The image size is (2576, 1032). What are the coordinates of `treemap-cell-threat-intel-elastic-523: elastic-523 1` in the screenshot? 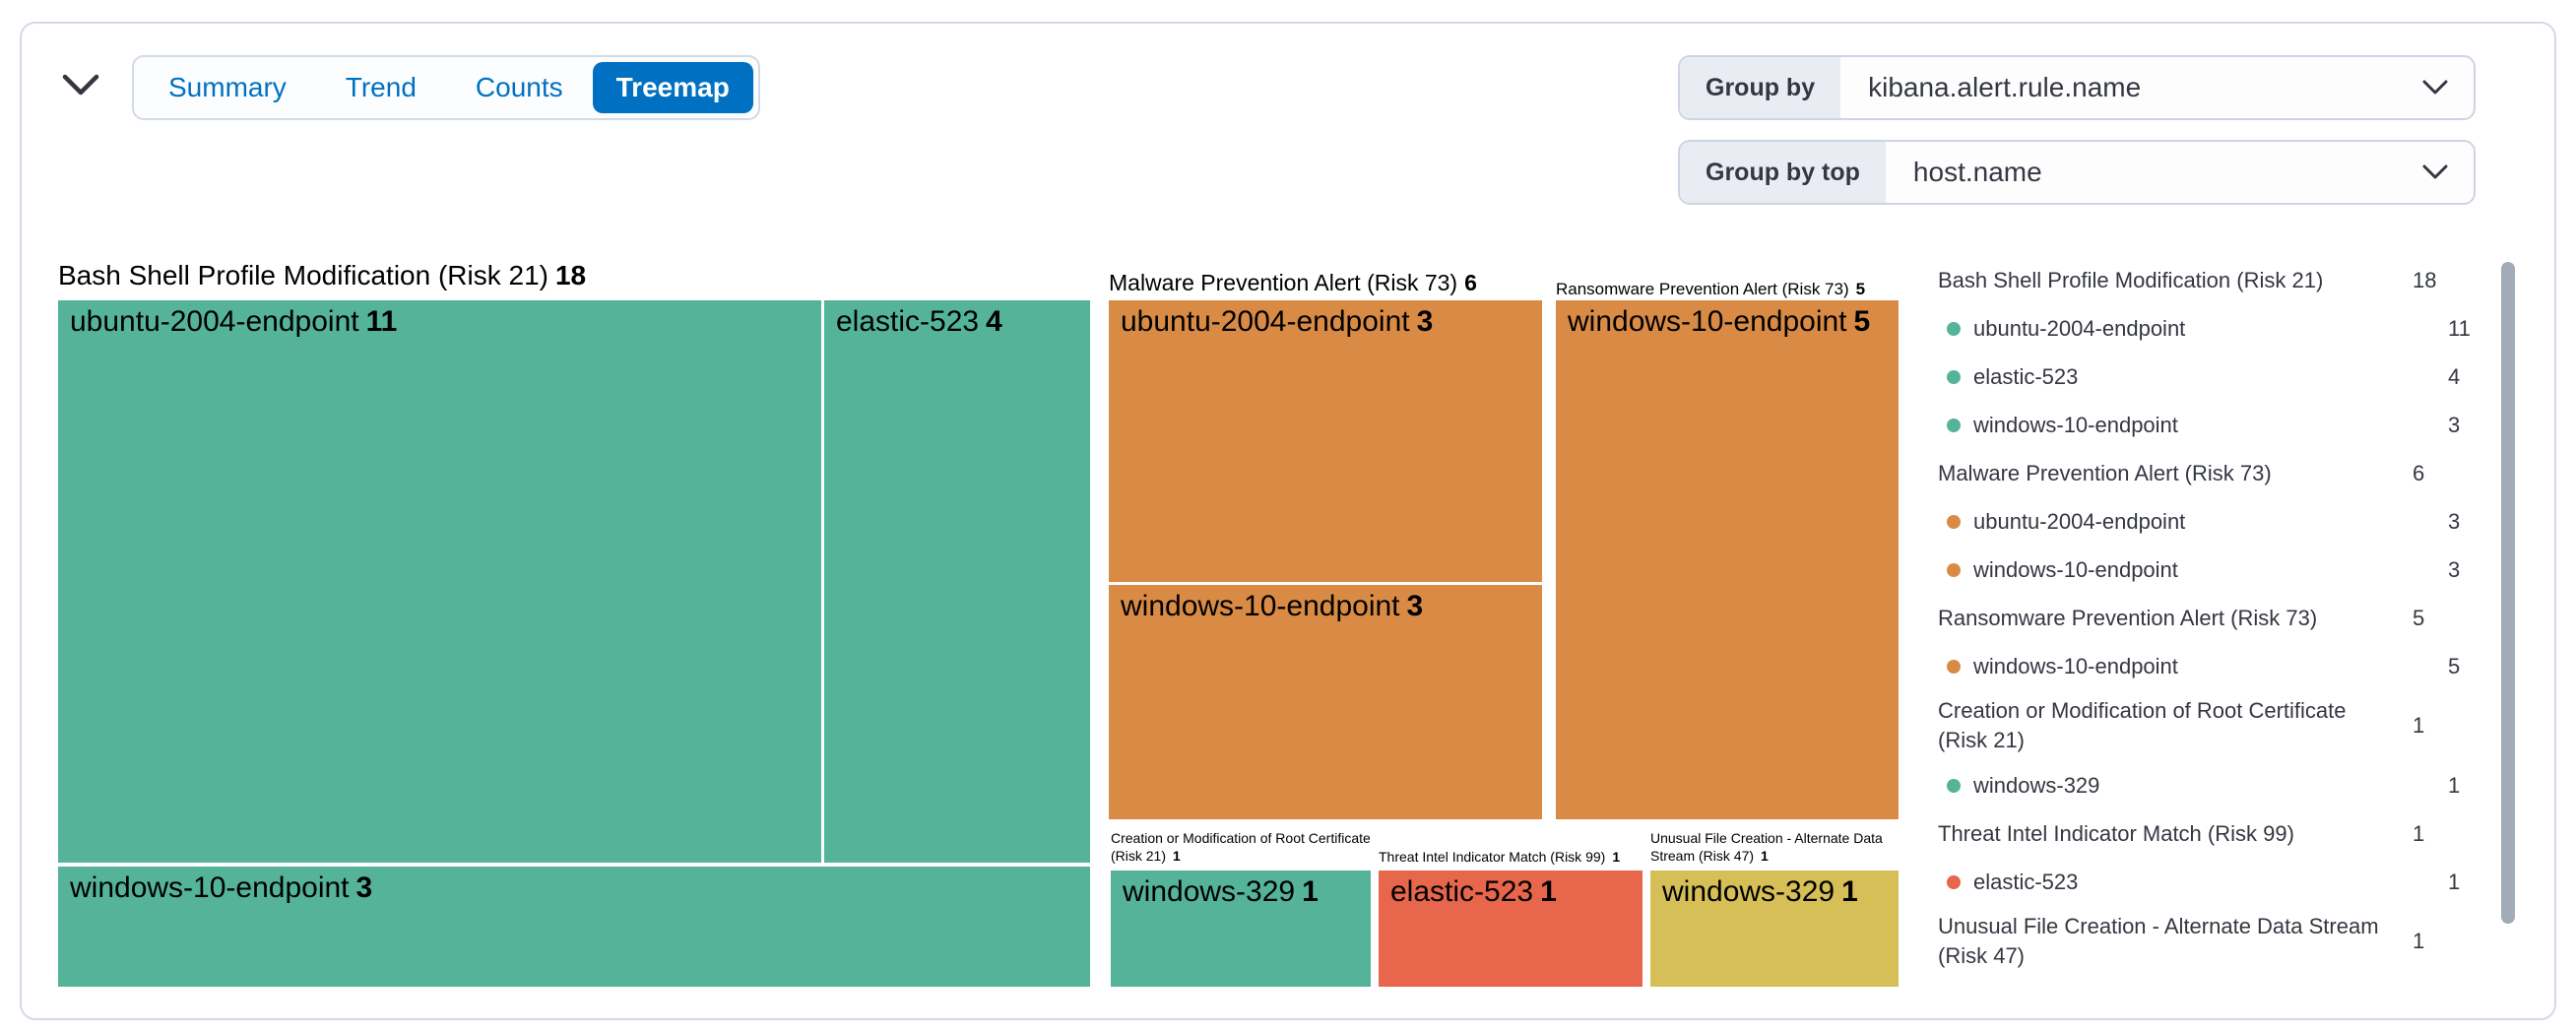 It's located at (1510, 929).